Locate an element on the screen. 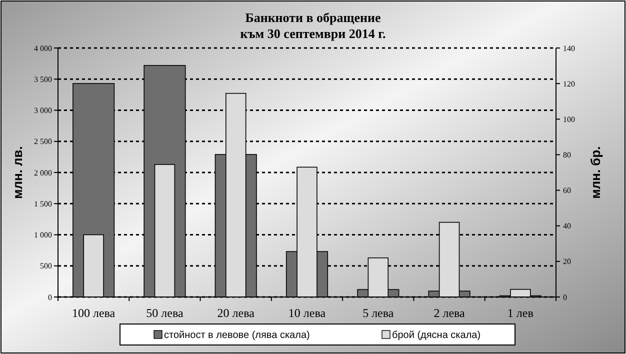  y-tick-label: 3 000 is located at coordinates (43, 111).